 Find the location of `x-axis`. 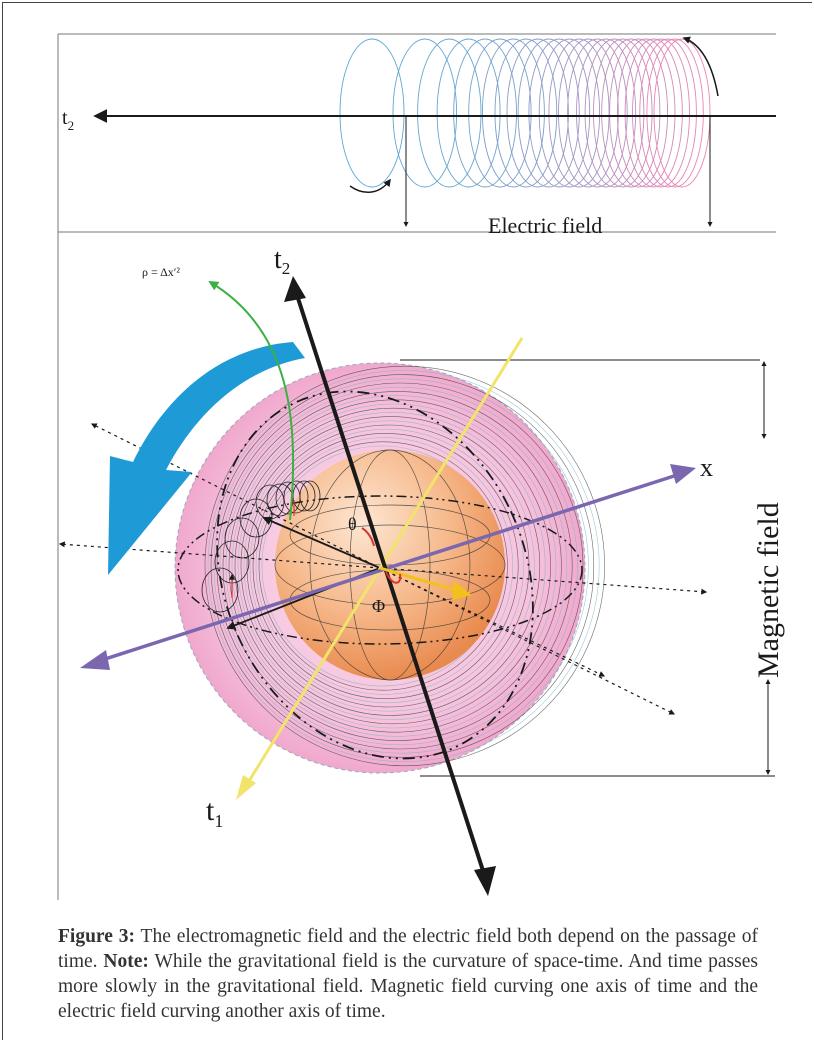

x-axis is located at coordinates (388, 568).